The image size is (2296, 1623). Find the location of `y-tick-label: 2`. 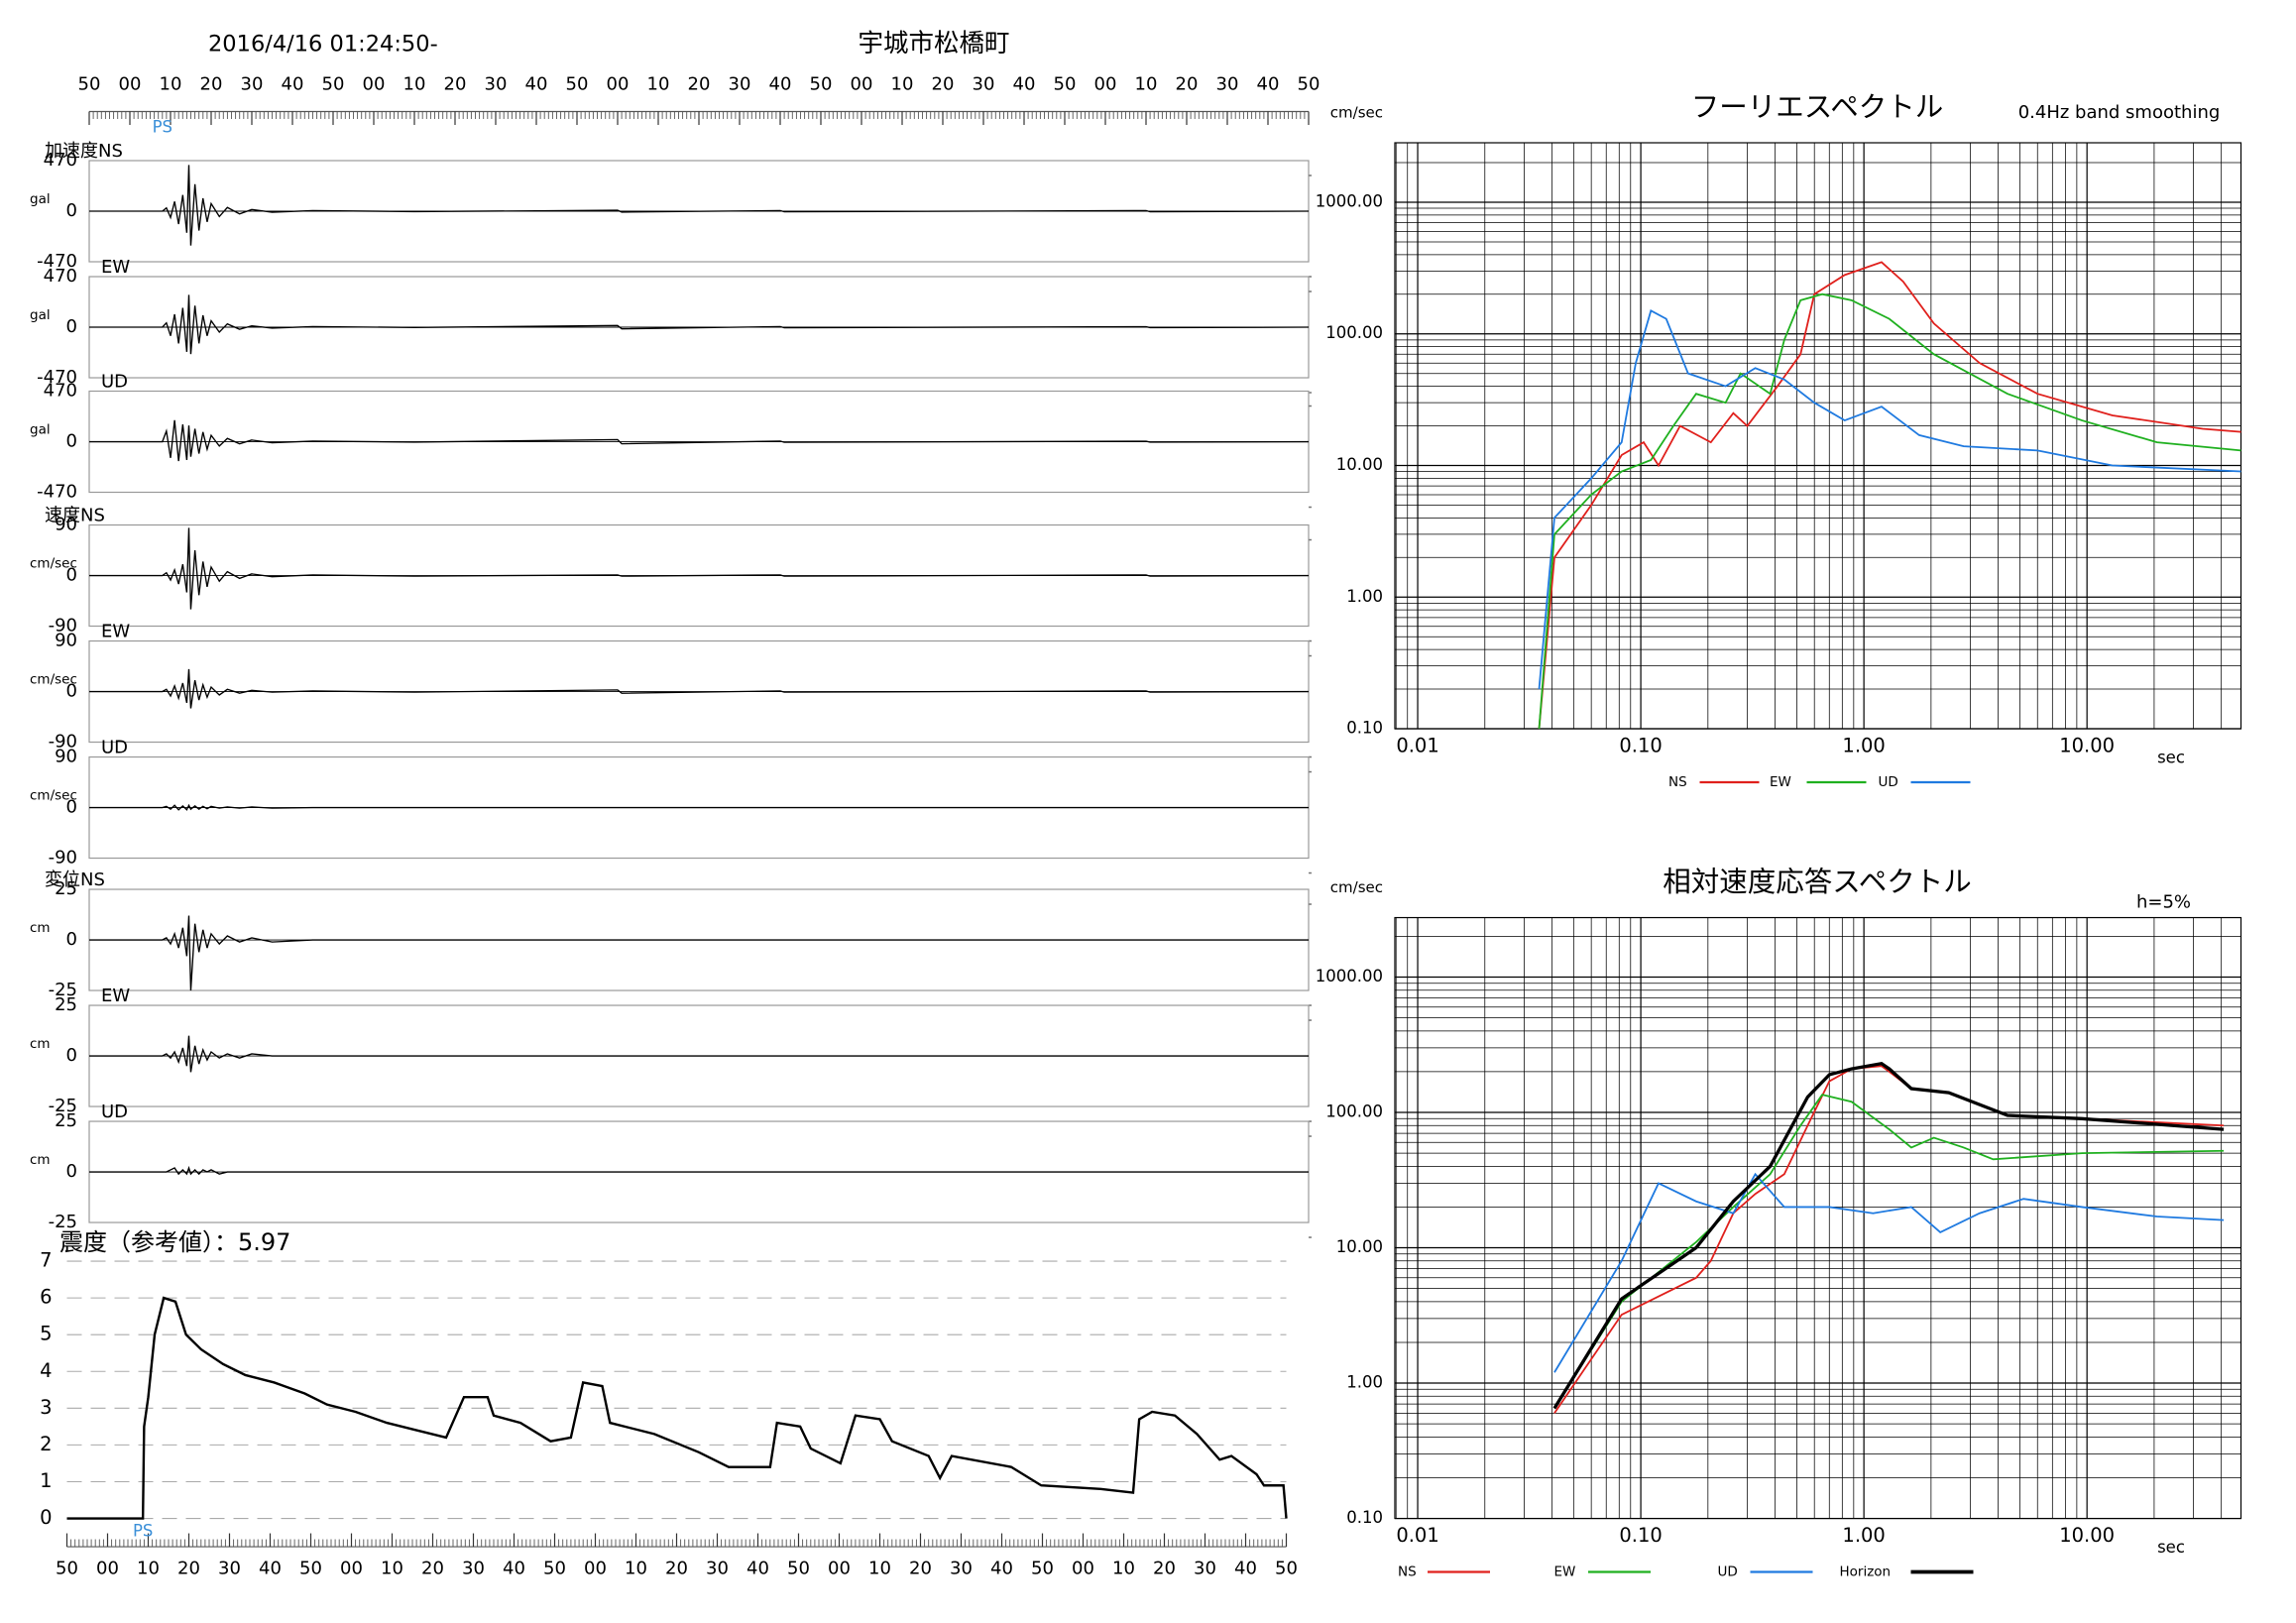

y-tick-label: 2 is located at coordinates (46, 1444).